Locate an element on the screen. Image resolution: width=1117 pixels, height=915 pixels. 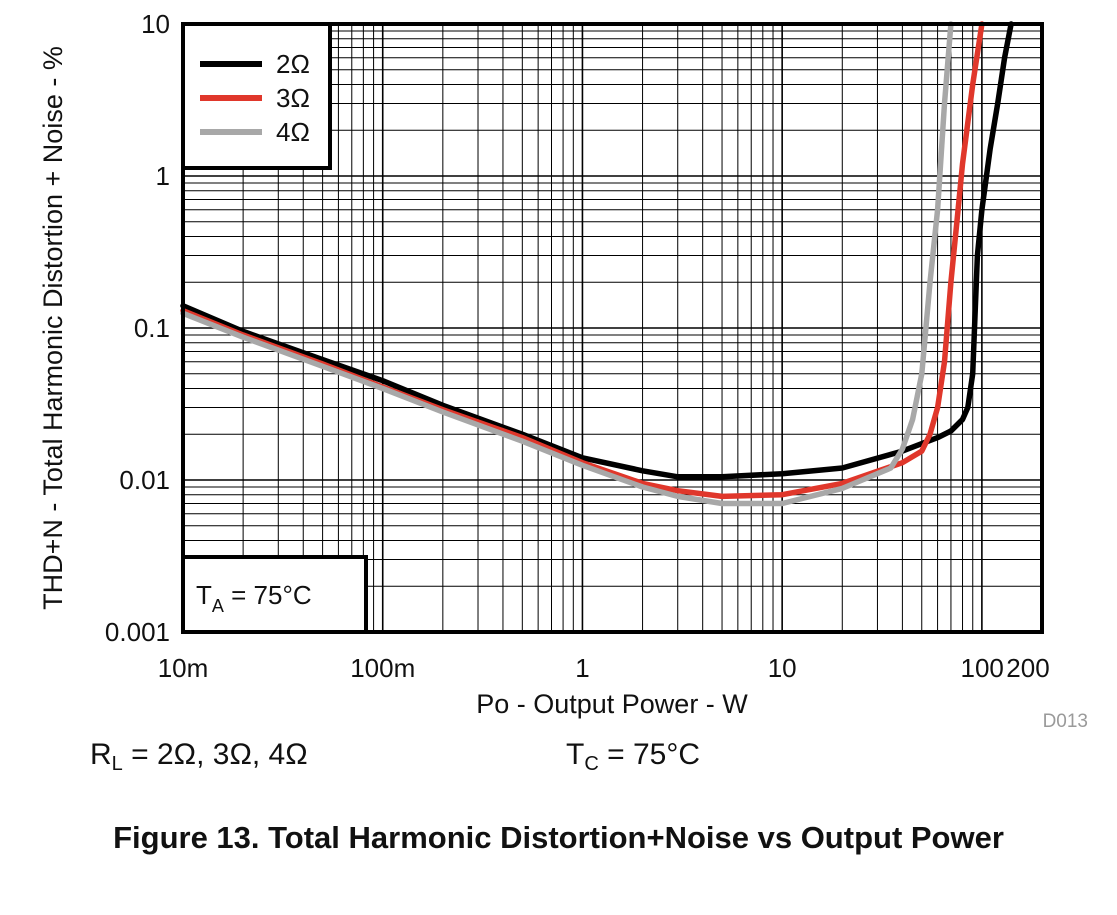
ta-box is located at coordinates (274, 594).